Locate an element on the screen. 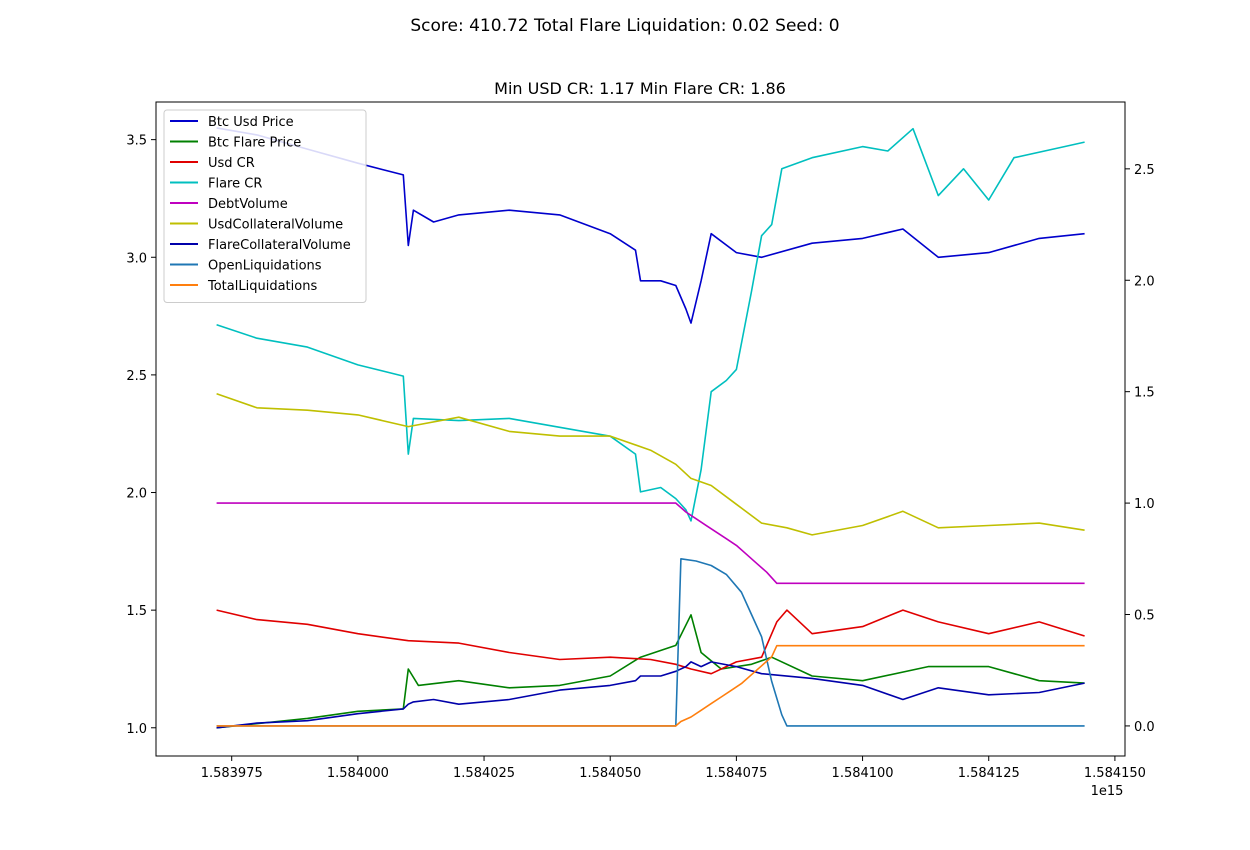 The width and height of the screenshot is (1250, 850). legend-label: OpenLiquidations is located at coordinates (265, 266).